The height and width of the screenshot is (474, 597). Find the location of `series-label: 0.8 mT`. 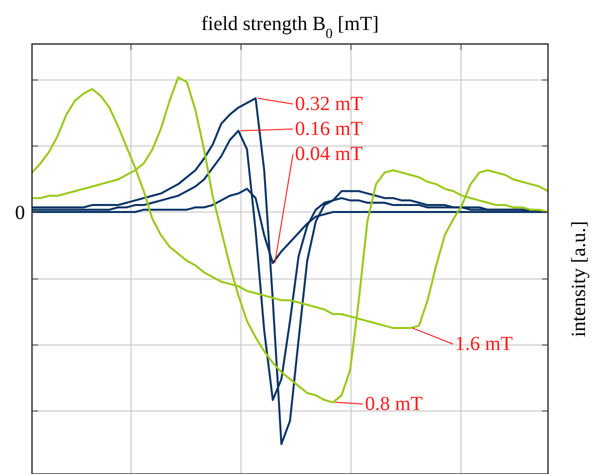

series-label: 0.8 mT is located at coordinates (394, 404).